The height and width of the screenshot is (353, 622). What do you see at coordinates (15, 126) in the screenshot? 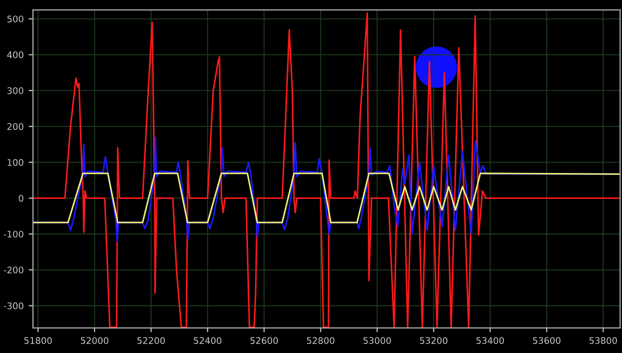
I see `y-tick-label: 200` at bounding box center [15, 126].